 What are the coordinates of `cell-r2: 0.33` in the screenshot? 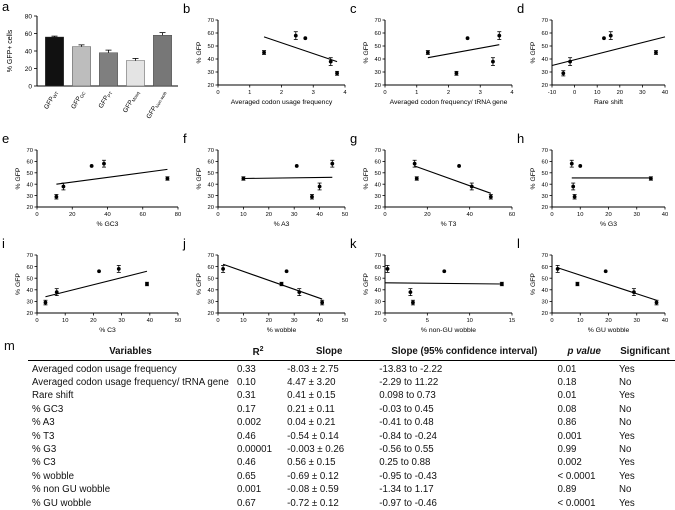 It's located at (246, 369).